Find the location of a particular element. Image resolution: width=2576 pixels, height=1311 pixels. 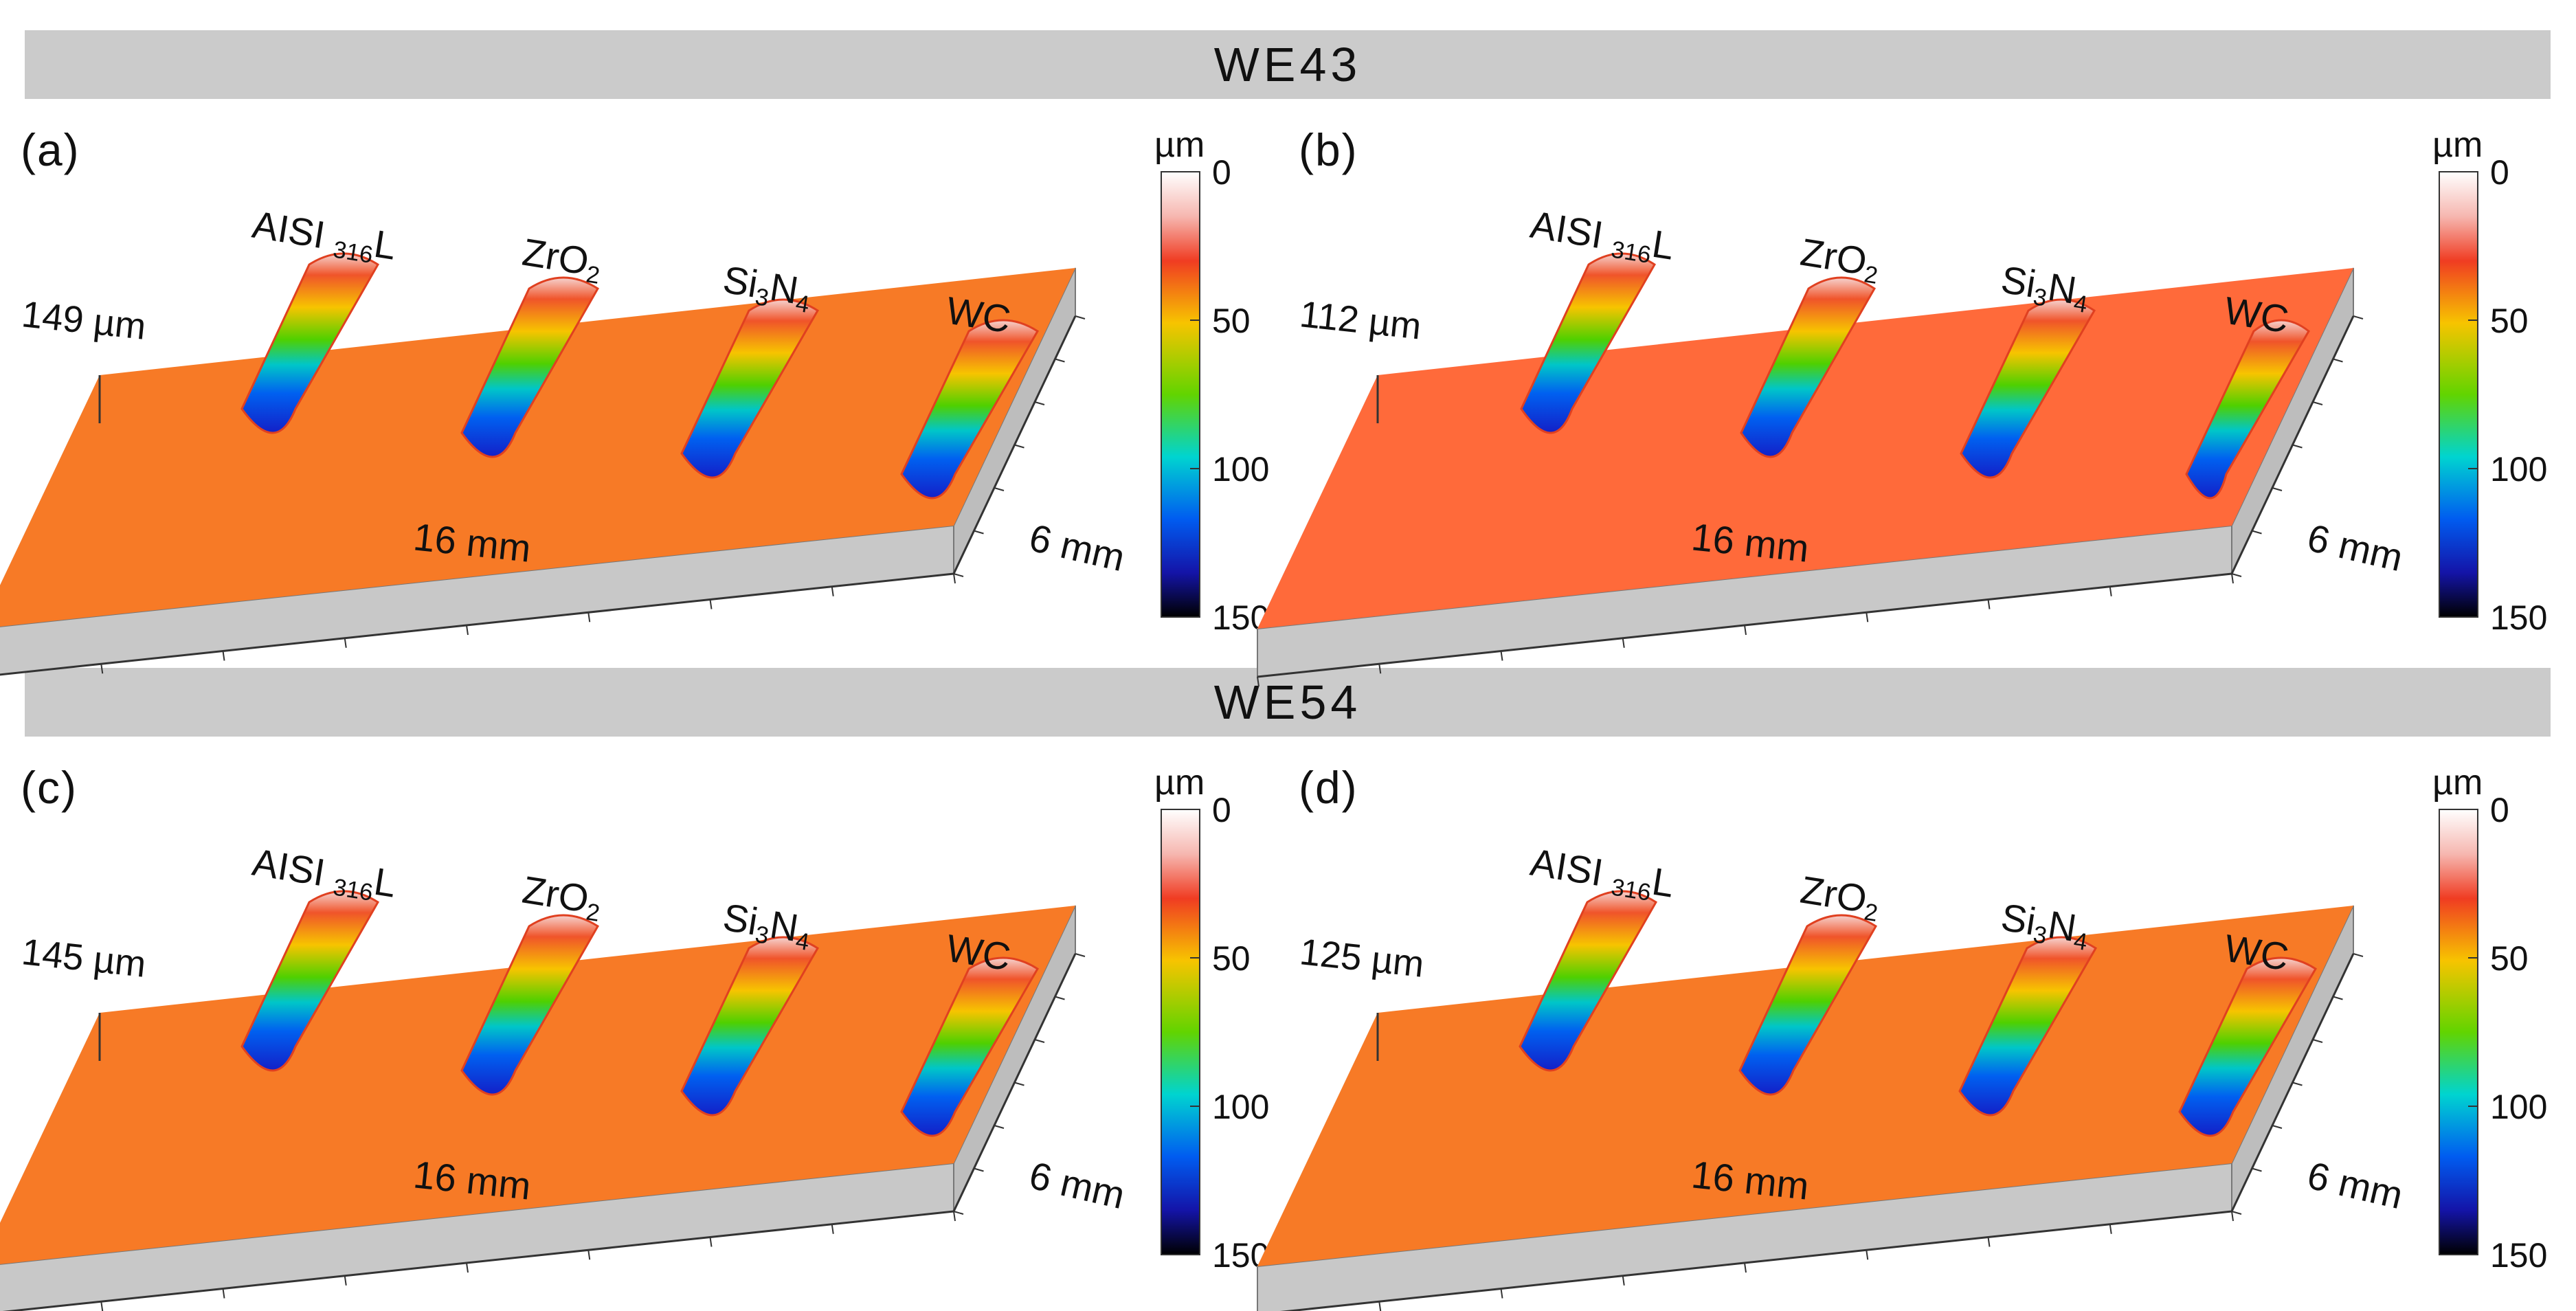

panel-label: (a) is located at coordinates (50, 149).